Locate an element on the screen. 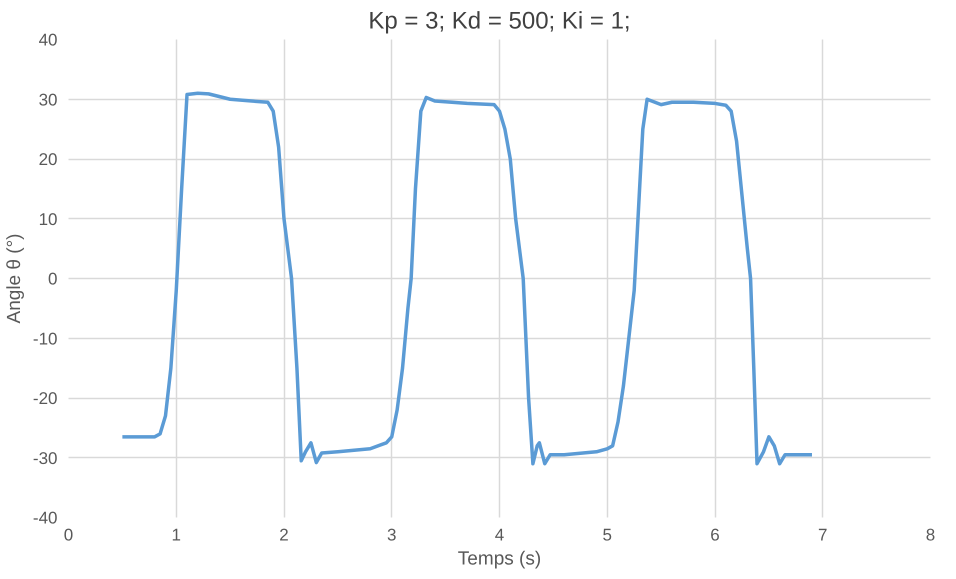  x-tick-label: 5 is located at coordinates (607, 535).